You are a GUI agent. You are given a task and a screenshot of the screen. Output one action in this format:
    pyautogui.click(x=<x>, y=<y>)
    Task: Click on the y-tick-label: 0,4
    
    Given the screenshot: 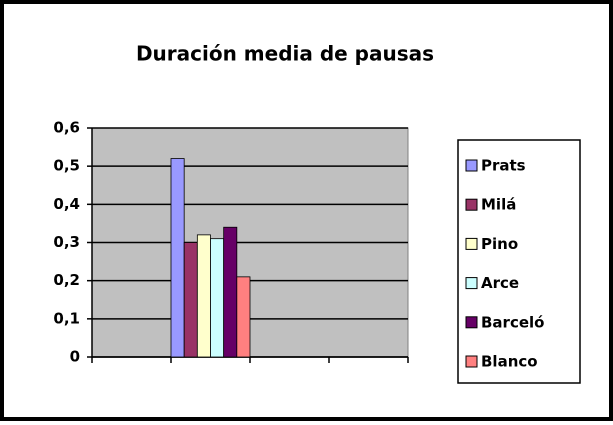 What is the action you would take?
    pyautogui.click(x=66, y=204)
    